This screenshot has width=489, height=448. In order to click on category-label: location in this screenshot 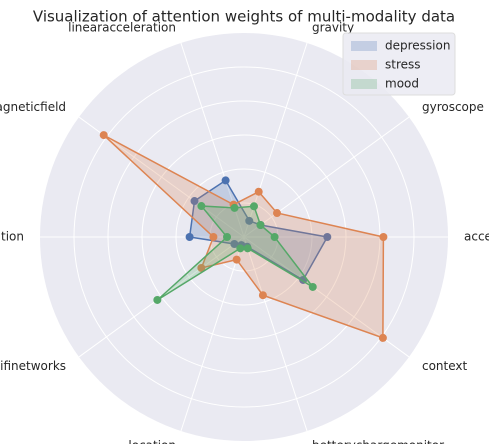, I will do `click(152, 441)`.